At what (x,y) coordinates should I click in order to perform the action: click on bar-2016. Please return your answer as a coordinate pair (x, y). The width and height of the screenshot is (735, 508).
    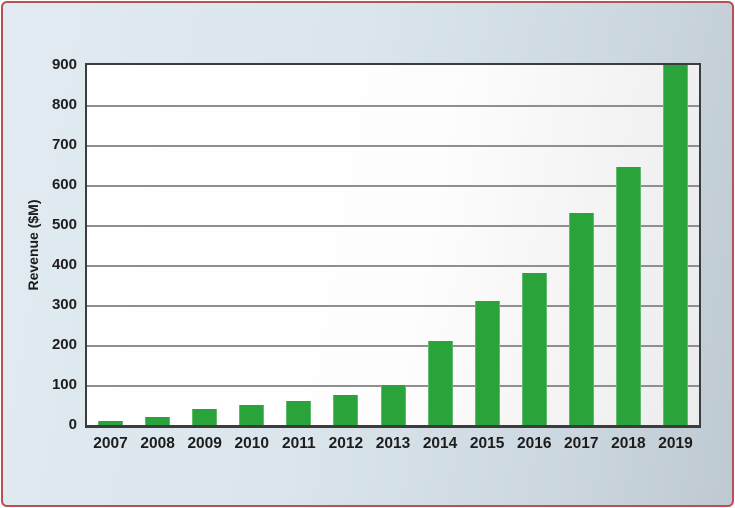
    Looking at the image, I should click on (534, 349).